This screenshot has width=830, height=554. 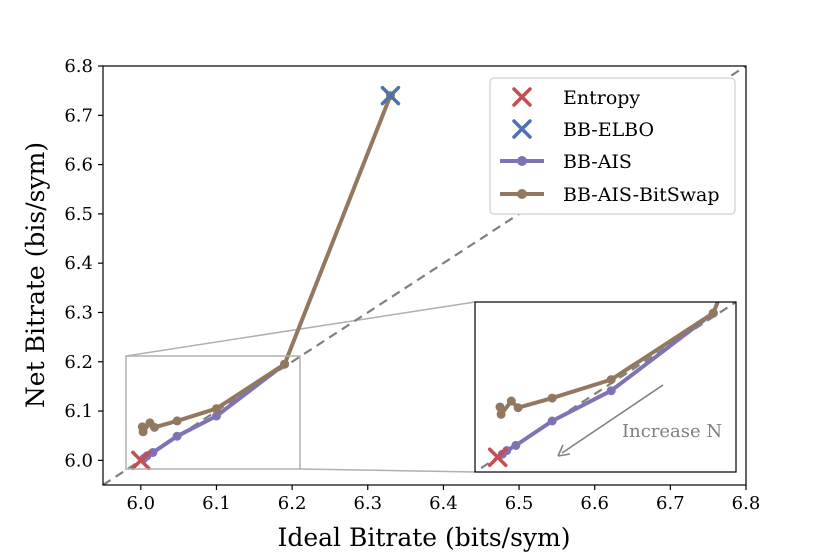 I want to click on x-tick-label: 6.7, so click(x=670, y=503).